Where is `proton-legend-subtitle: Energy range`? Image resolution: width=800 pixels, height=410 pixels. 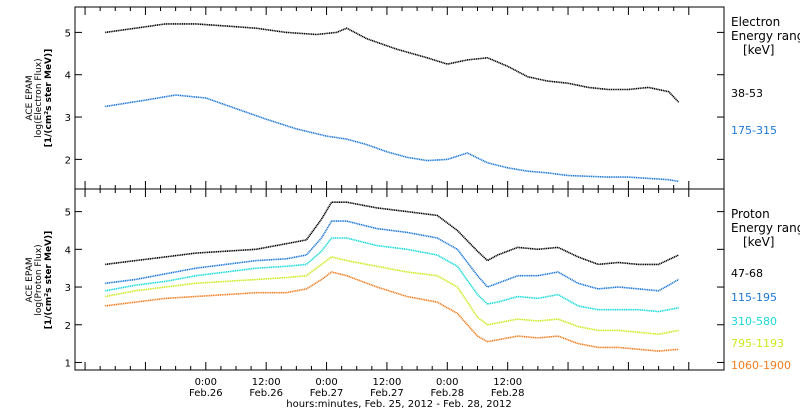
proton-legend-subtitle: Energy range is located at coordinates (765, 228).